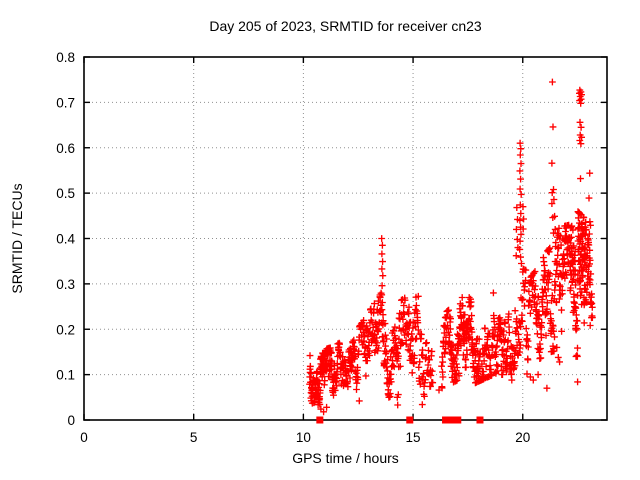 This screenshot has height=480, width=640. What do you see at coordinates (65, 329) in the screenshot?
I see `y-tick-label: 0.2` at bounding box center [65, 329].